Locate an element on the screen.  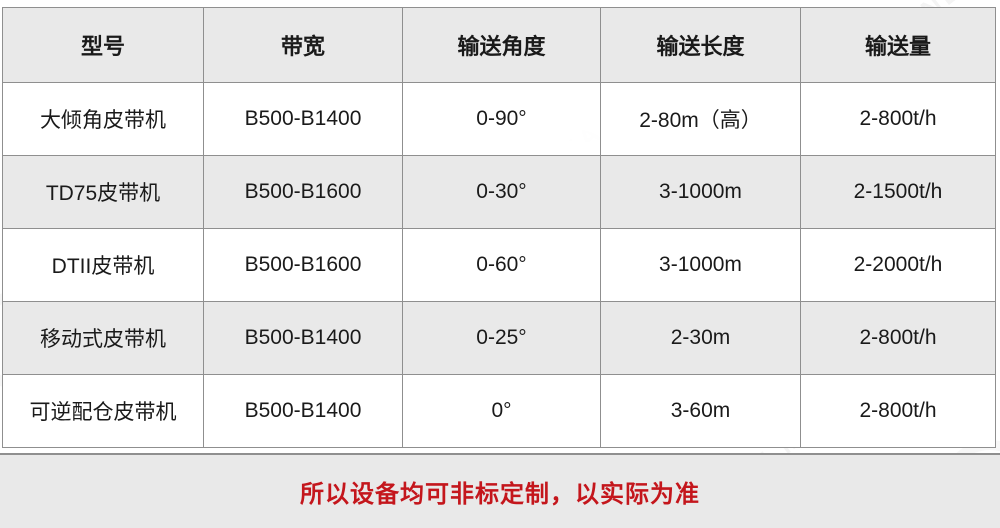
cell-model: 大倾角皮带机 is located at coordinates (103, 119).